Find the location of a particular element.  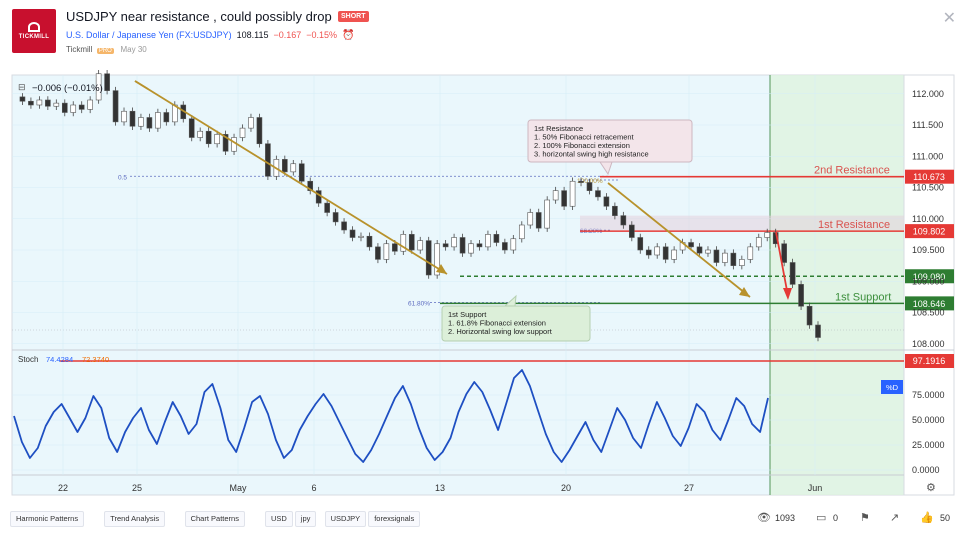

settings-gear-icon: ⚙ is located at coordinates (931, 488).